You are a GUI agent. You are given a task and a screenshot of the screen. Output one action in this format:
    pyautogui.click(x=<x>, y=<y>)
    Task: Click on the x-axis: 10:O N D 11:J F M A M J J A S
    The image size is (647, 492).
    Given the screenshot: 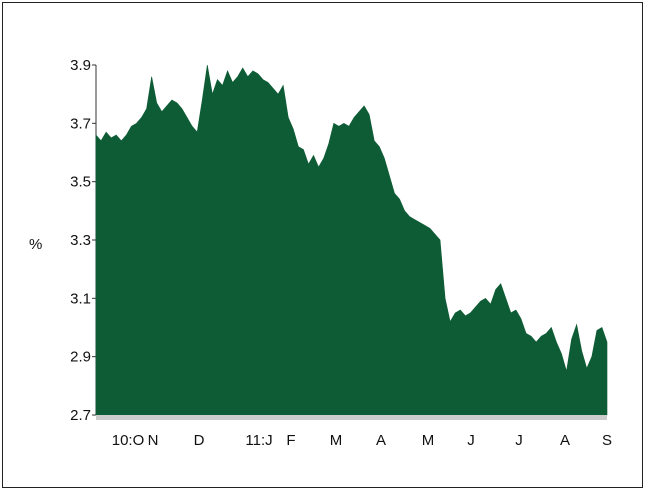 What is the action you would take?
    pyautogui.click(x=362, y=440)
    